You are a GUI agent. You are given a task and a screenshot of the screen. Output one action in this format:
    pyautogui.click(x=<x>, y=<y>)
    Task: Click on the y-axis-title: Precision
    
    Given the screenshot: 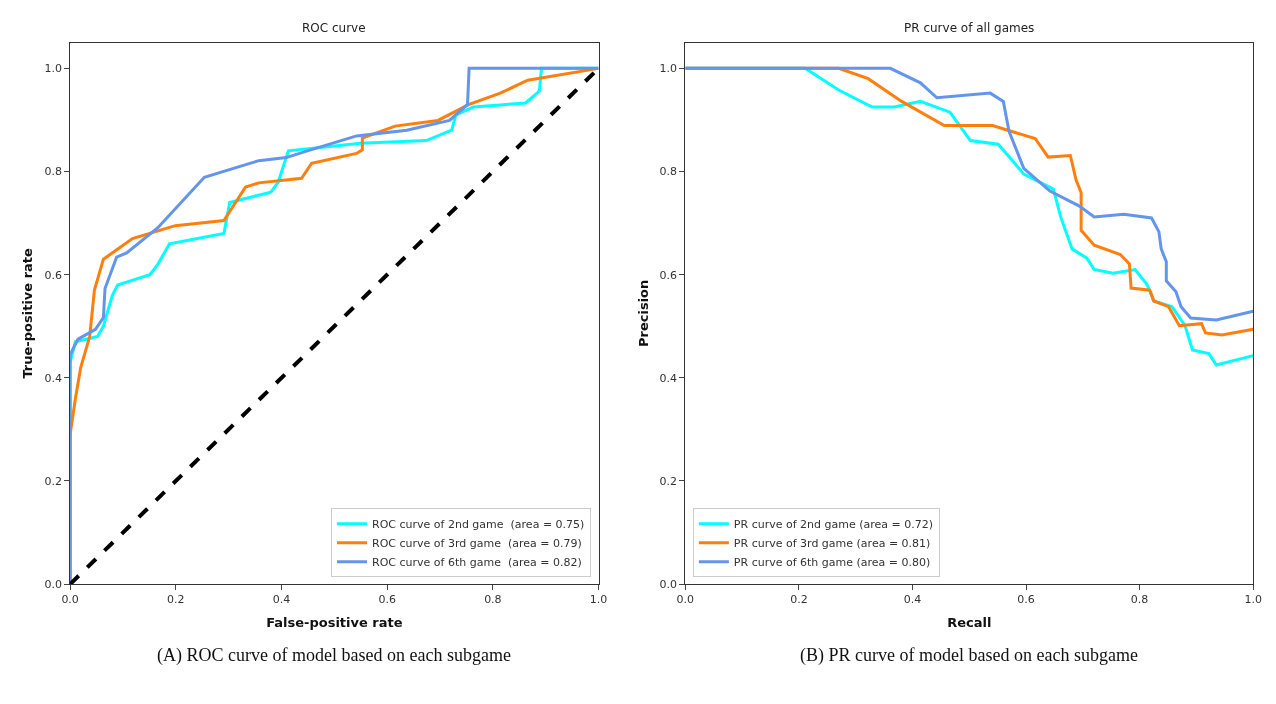 What is the action you would take?
    pyautogui.click(x=643, y=313)
    